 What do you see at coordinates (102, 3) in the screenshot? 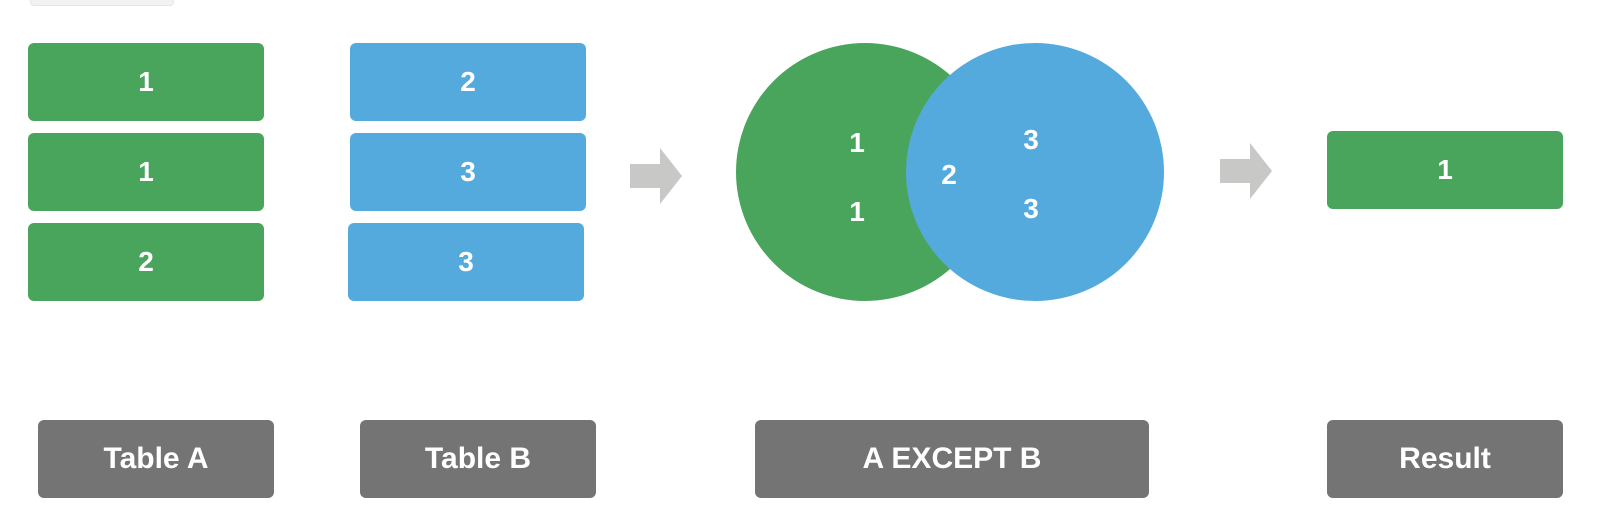
I see `top-tab-fragment` at bounding box center [102, 3].